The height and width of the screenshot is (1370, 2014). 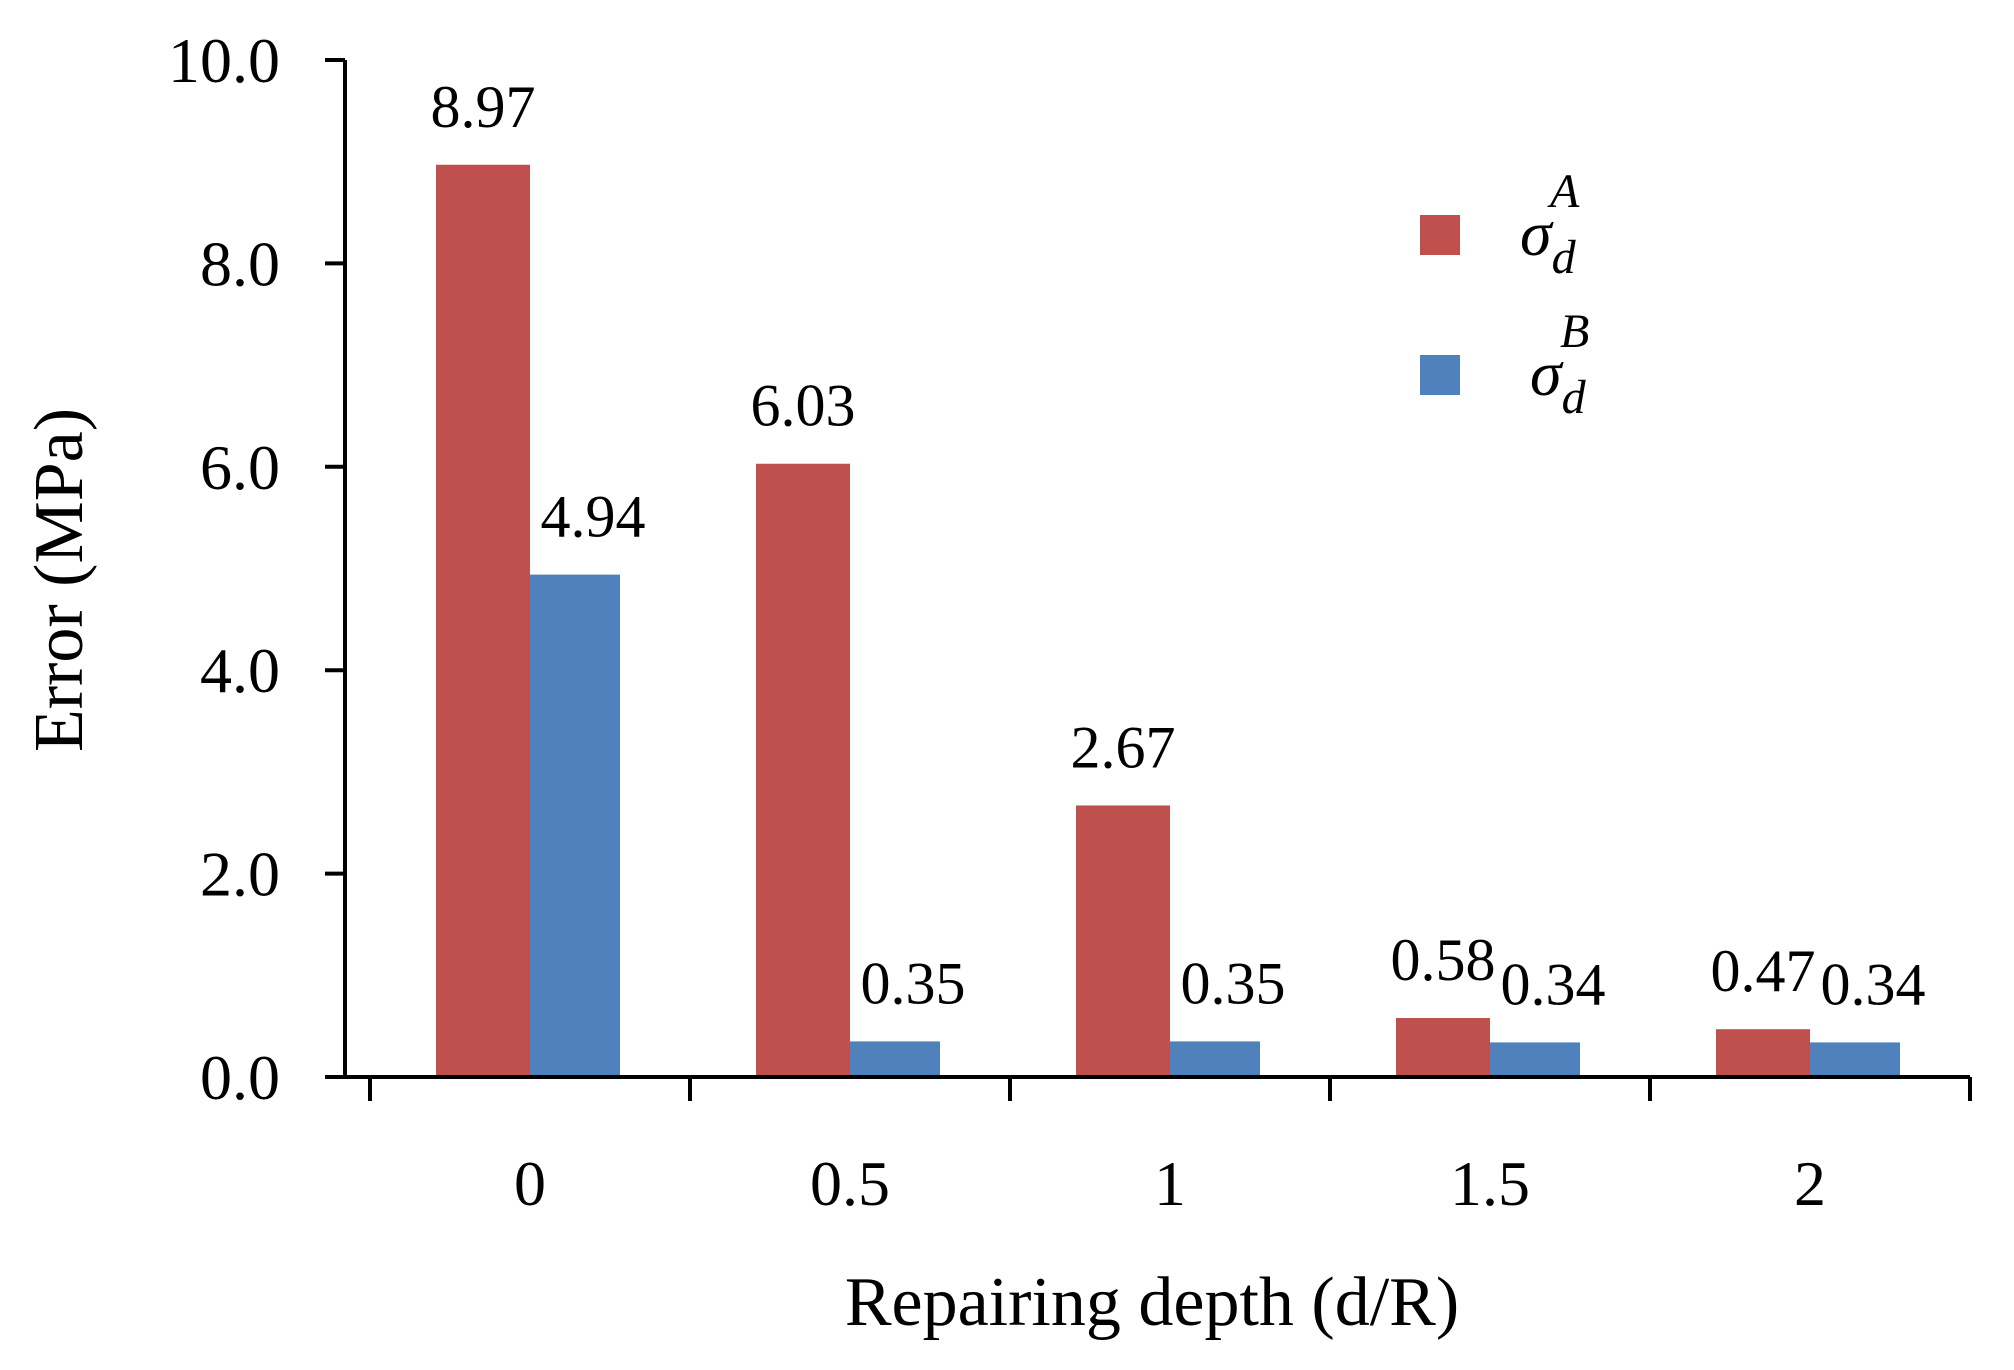 I want to click on data-label-b-3: 0.34, so click(x=1553, y=984).